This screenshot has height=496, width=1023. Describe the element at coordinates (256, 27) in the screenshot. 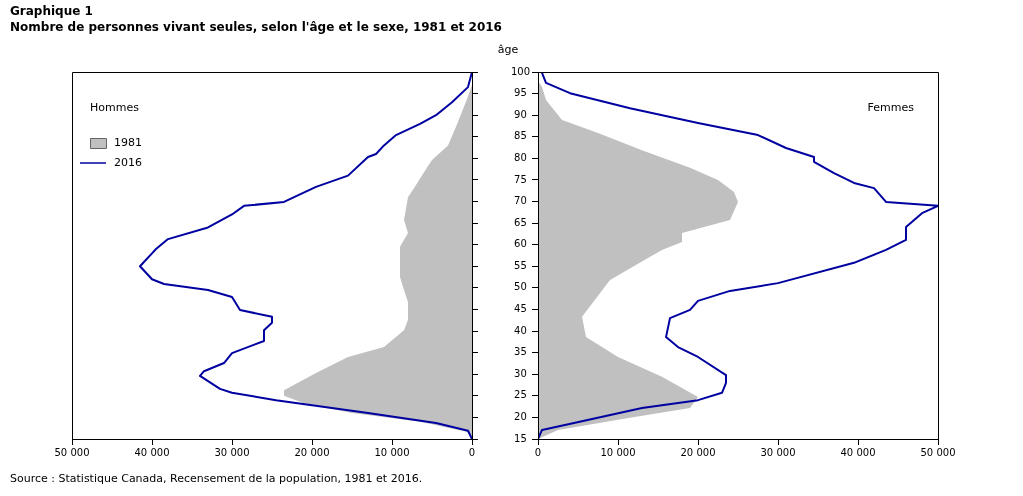

I see `chart-subtitle: Nombre de personnes vivant seules, selon l'âge et le sexe, 1981 et 2016` at that location.